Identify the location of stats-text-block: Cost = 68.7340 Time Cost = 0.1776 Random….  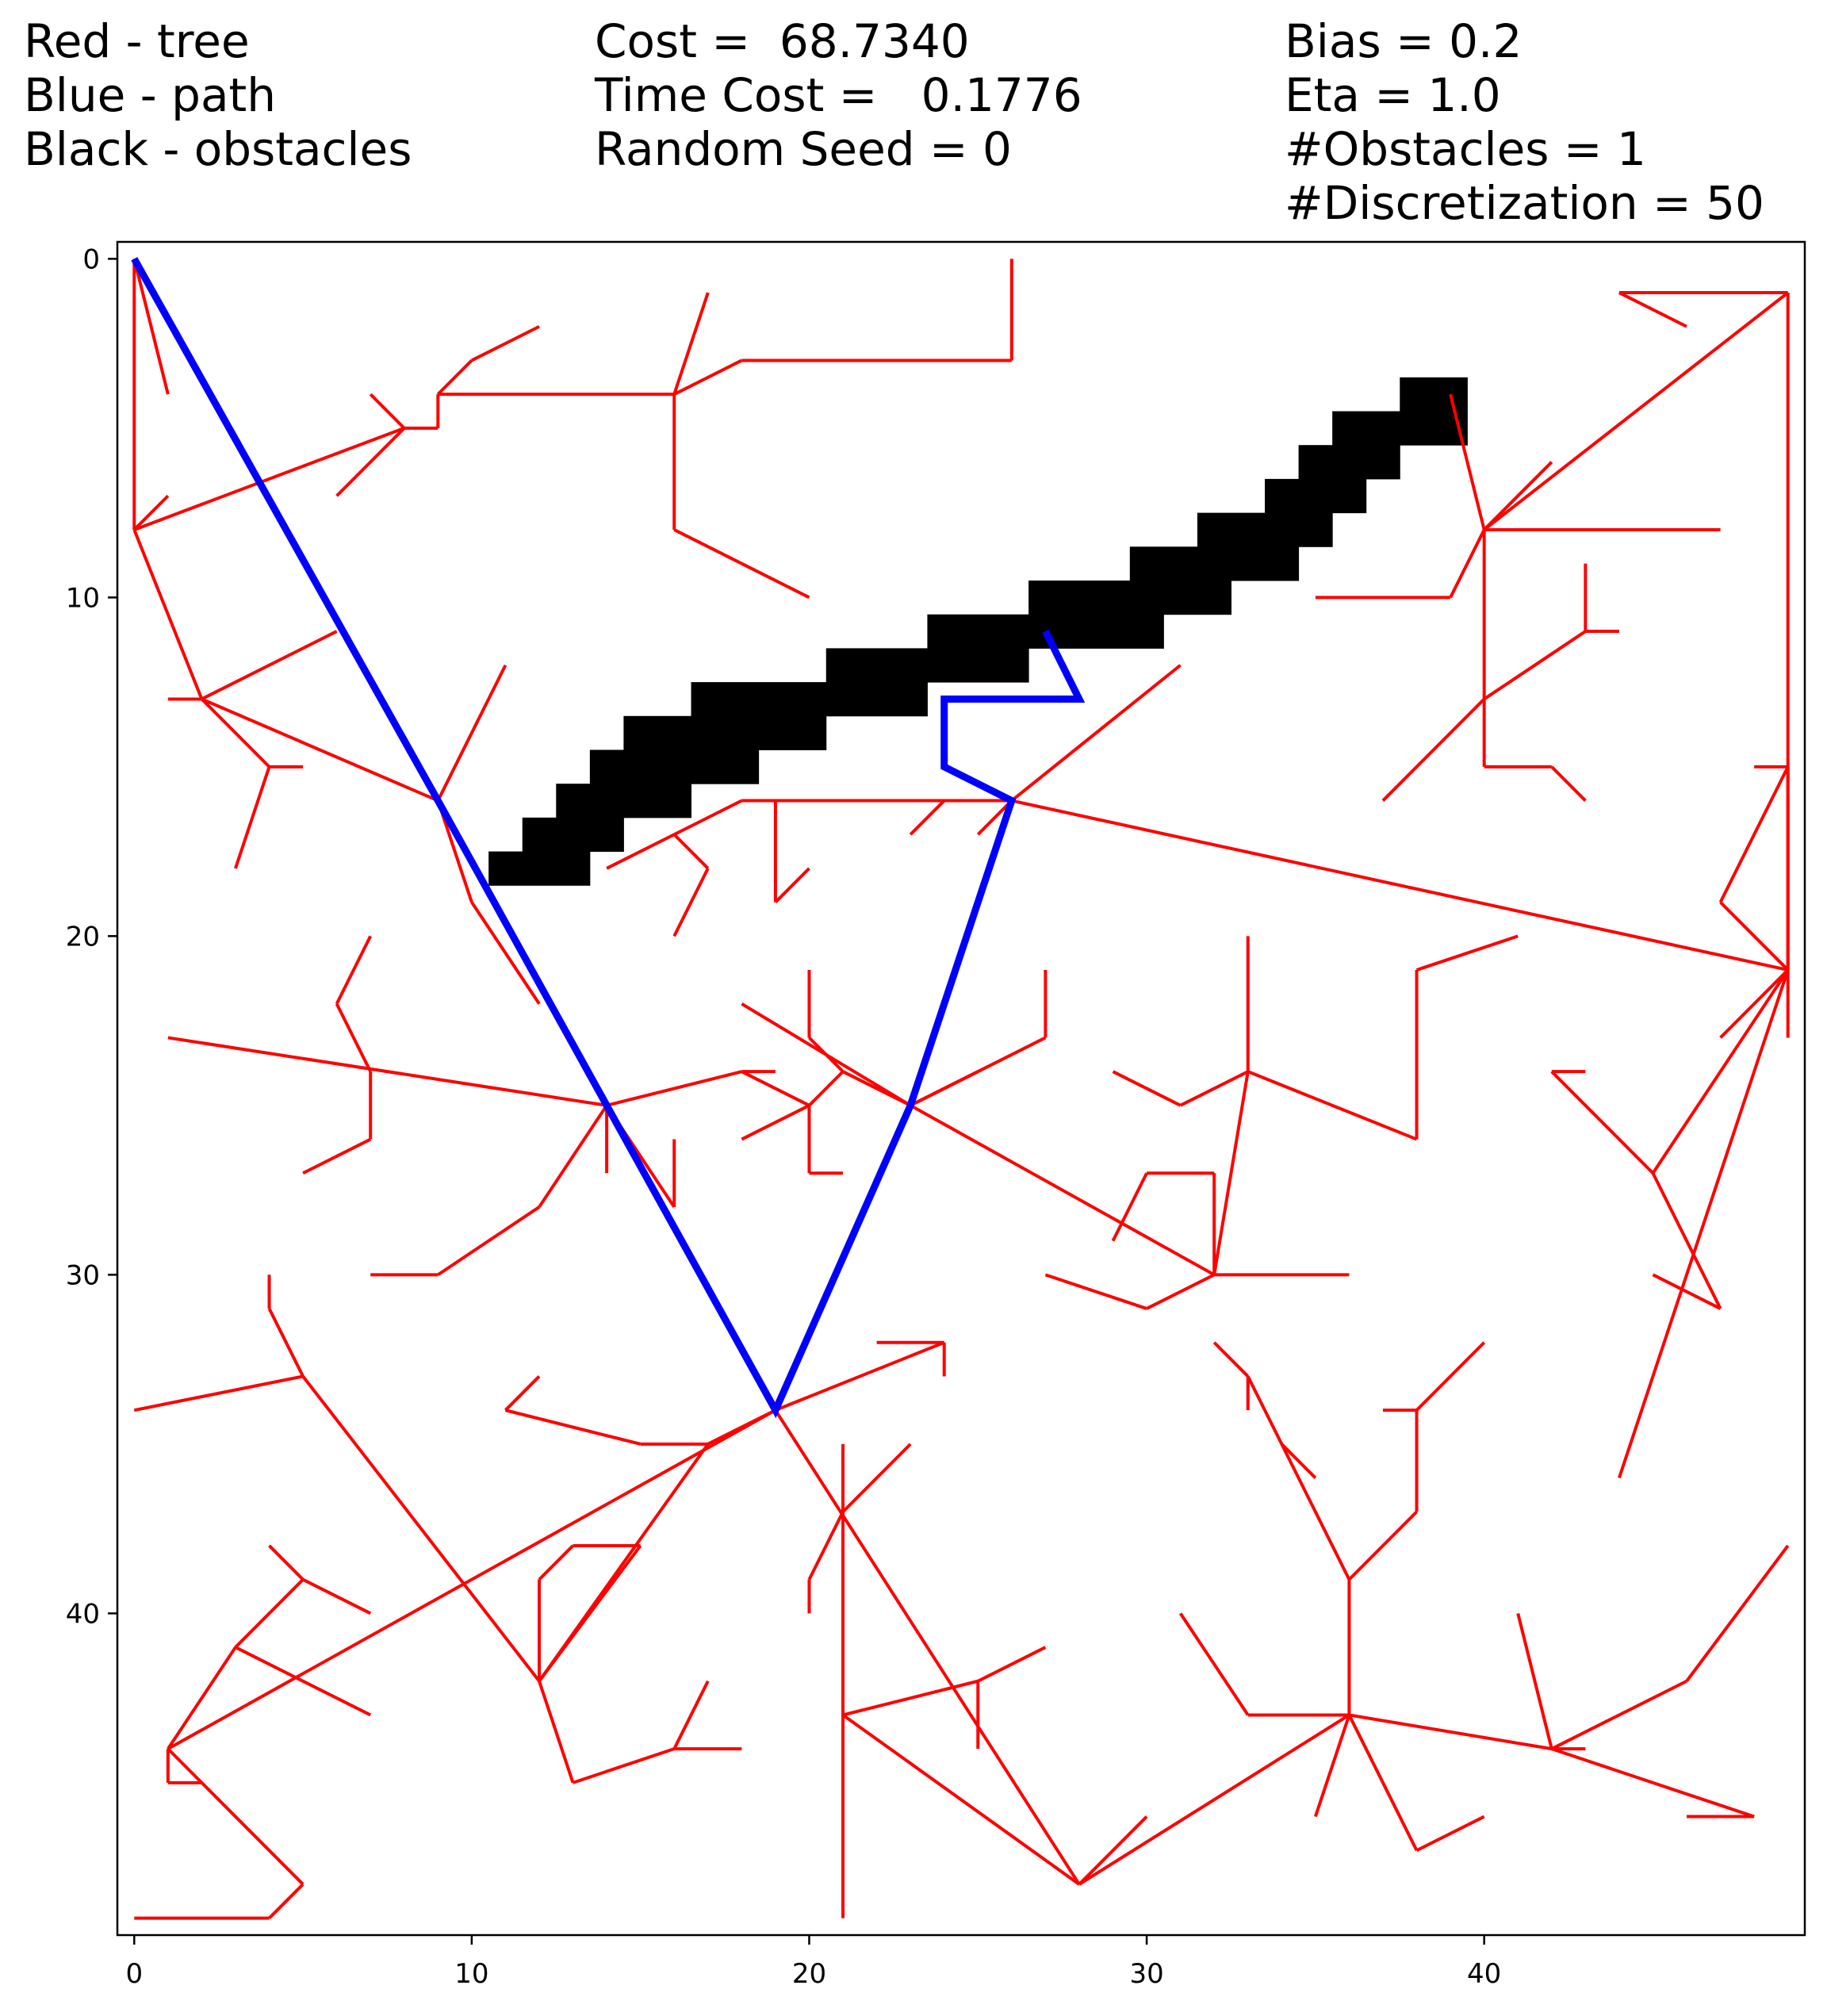
(838, 95).